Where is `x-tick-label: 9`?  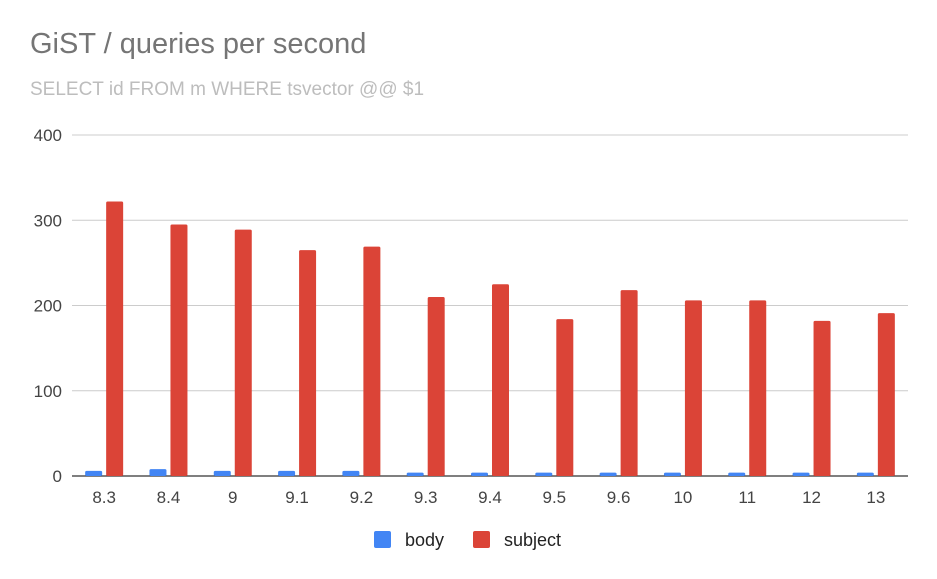 x-tick-label: 9 is located at coordinates (232, 497).